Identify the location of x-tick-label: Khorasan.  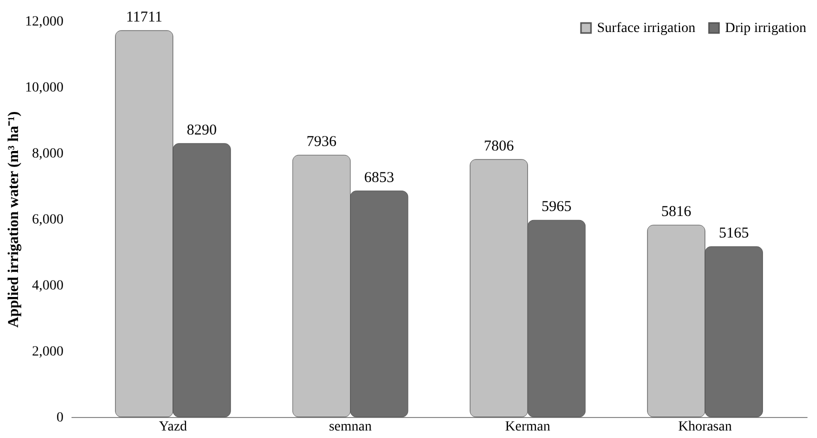
(705, 427).